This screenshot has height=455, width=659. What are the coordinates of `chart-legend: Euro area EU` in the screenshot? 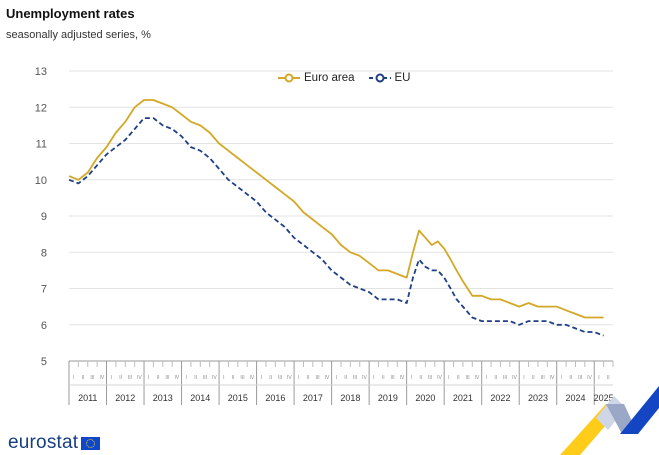 It's located at (344, 78).